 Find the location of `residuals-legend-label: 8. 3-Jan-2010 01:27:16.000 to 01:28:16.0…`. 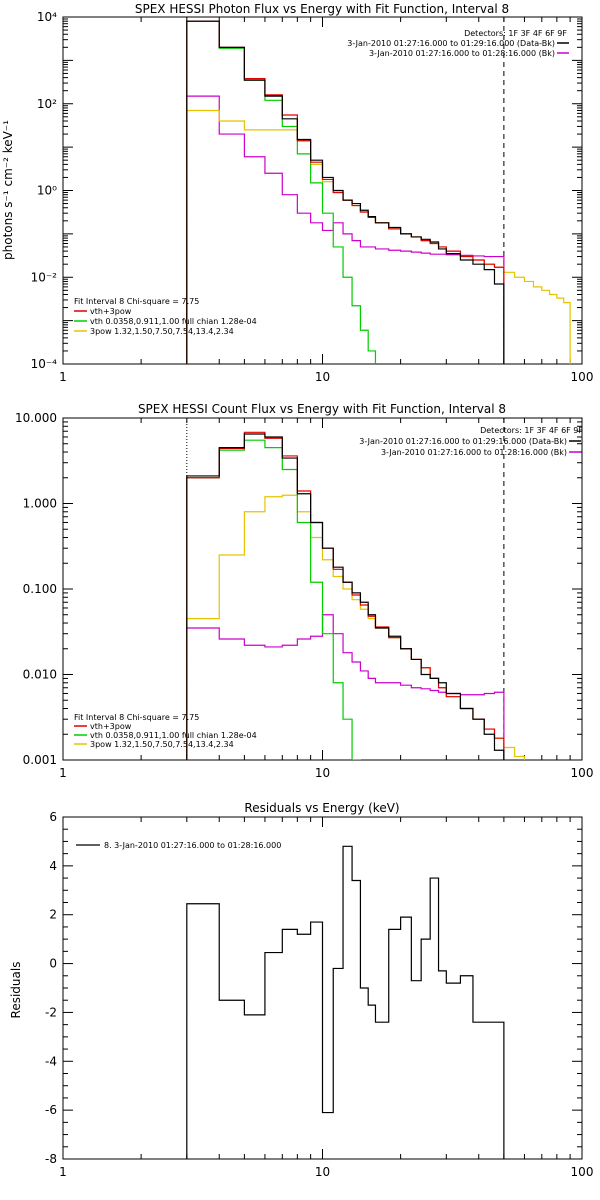

residuals-legend-label: 8. 3-Jan-2010 01:27:16.000 to 01:28:16.0… is located at coordinates (192, 845).